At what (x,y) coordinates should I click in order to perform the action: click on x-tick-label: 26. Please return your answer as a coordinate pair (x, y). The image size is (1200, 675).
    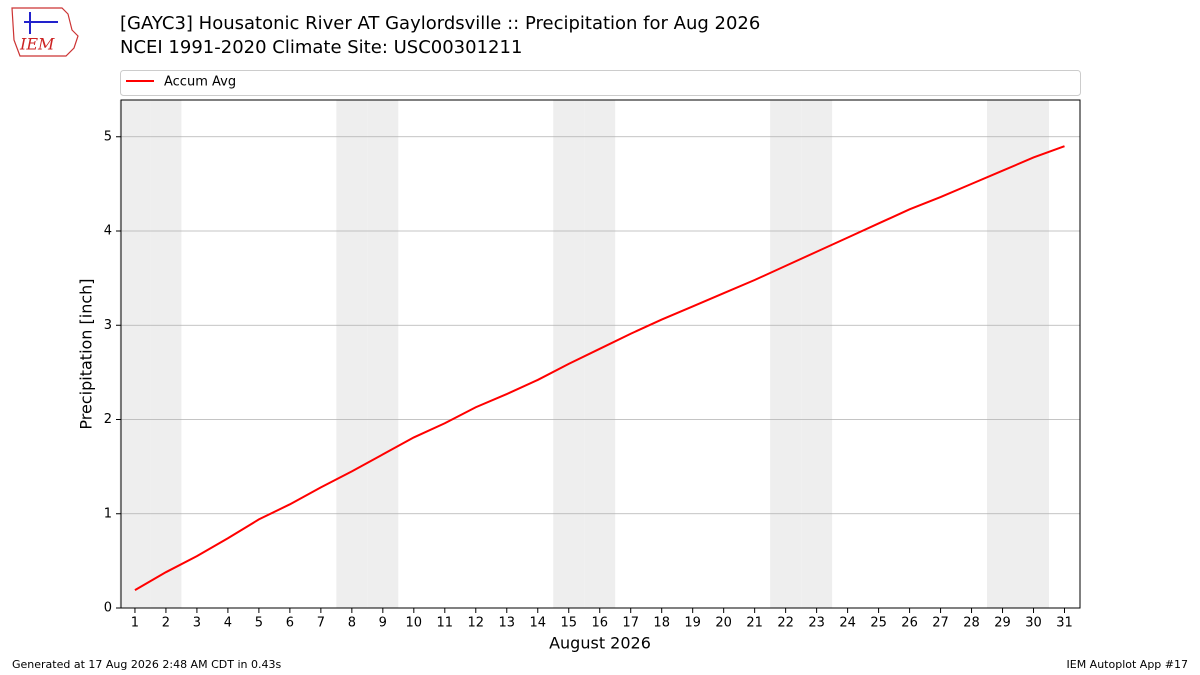
    Looking at the image, I should click on (909, 623).